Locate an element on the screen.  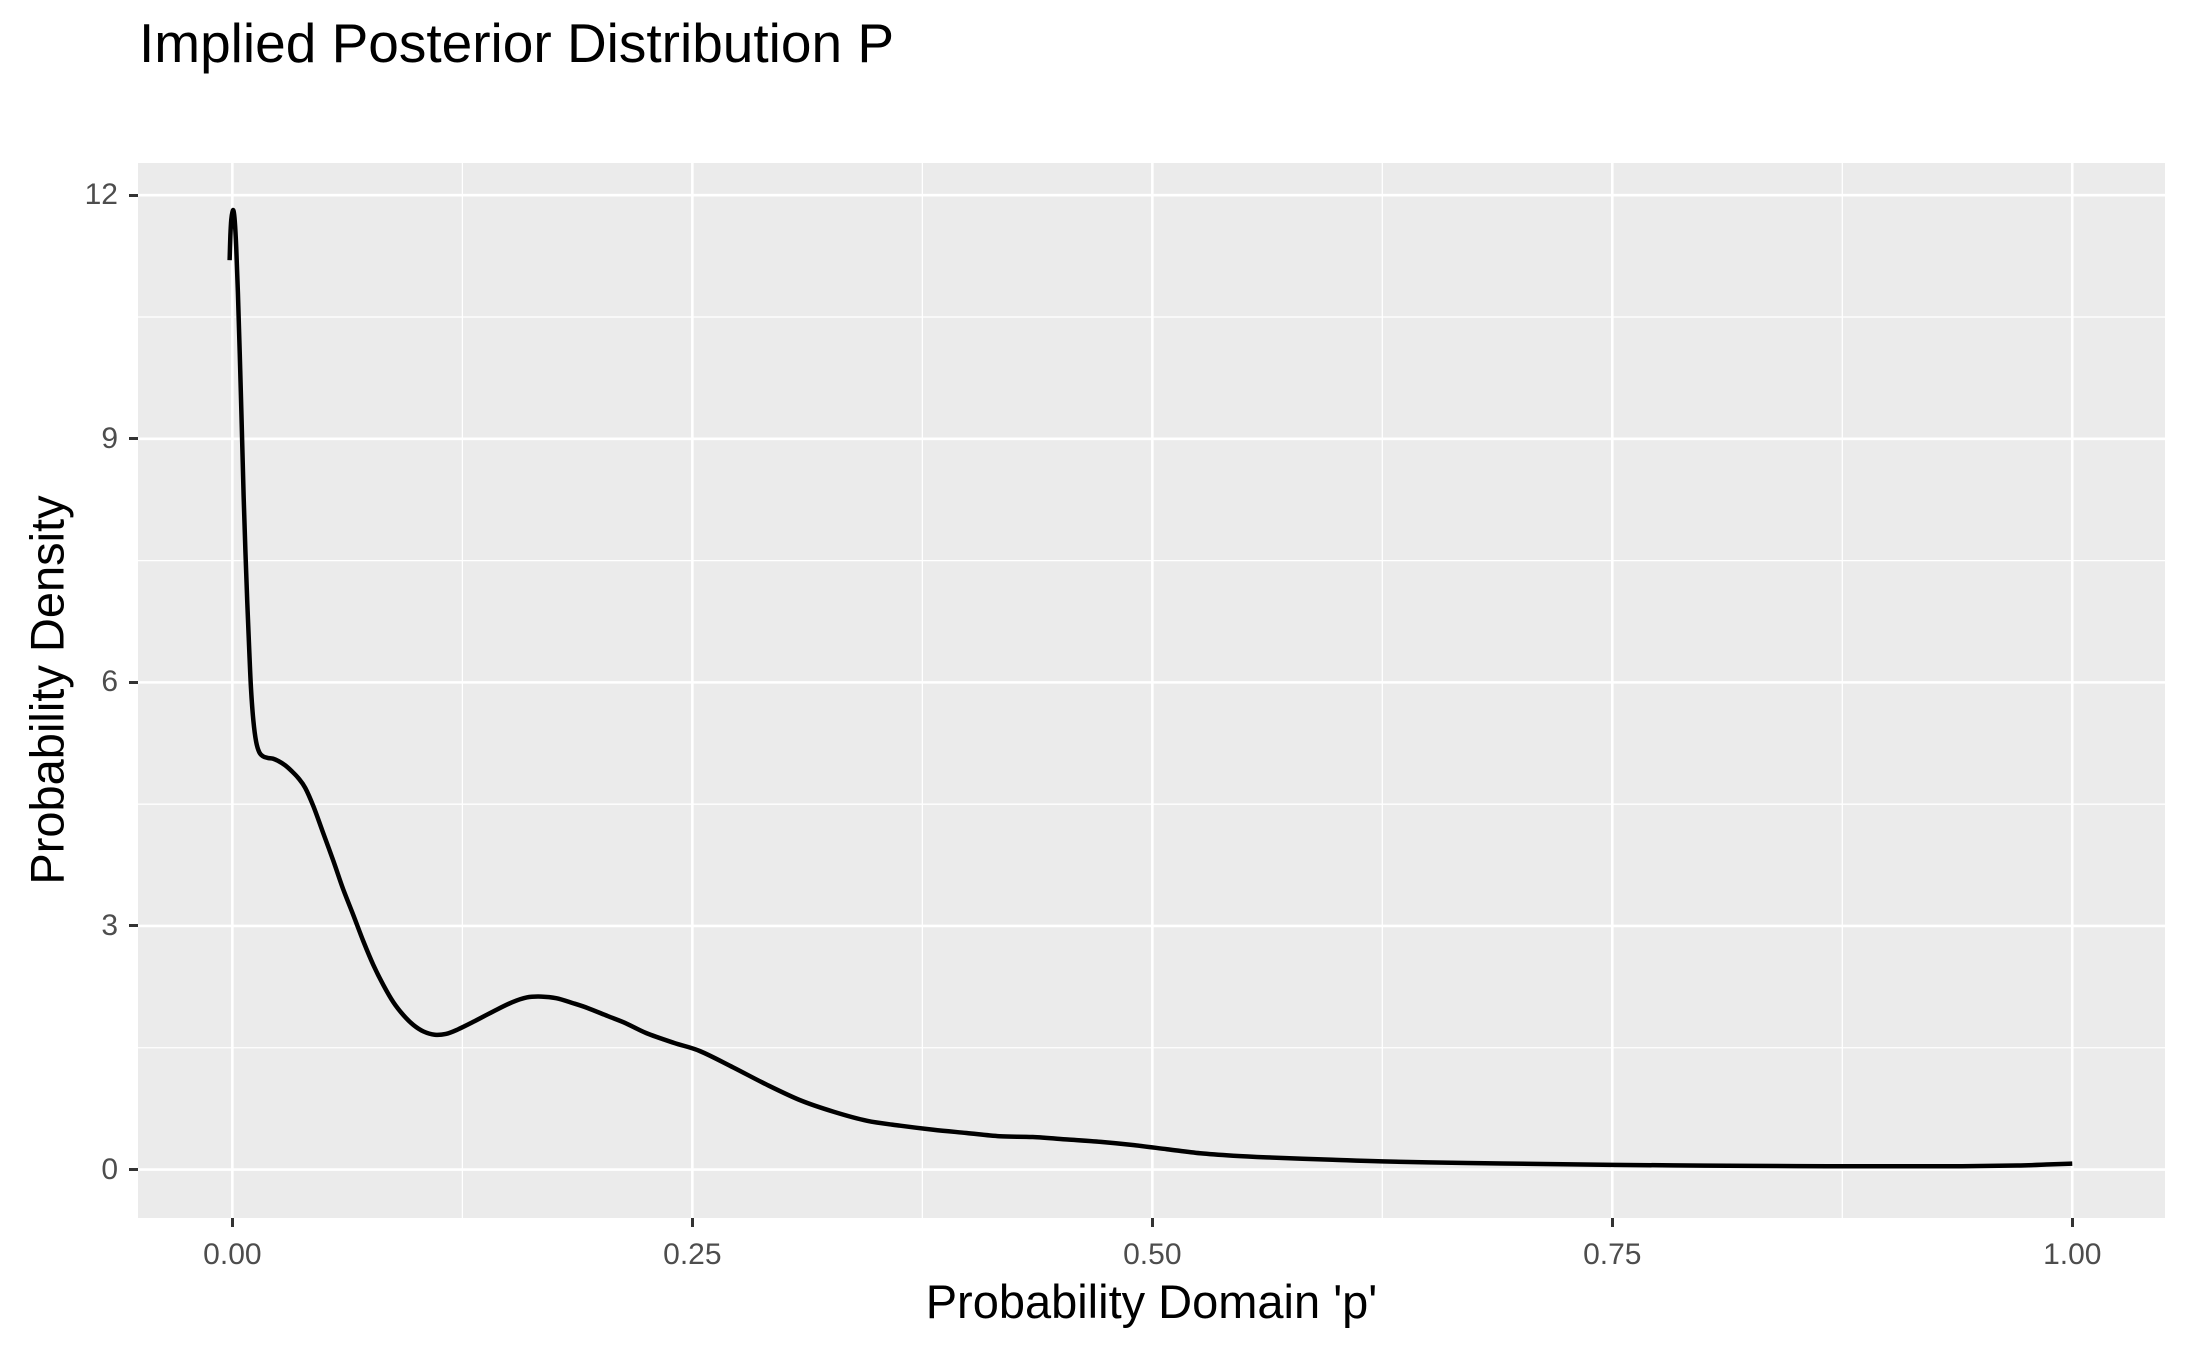
plot-title: Implied Posterior Distribution P is located at coordinates (517, 43).